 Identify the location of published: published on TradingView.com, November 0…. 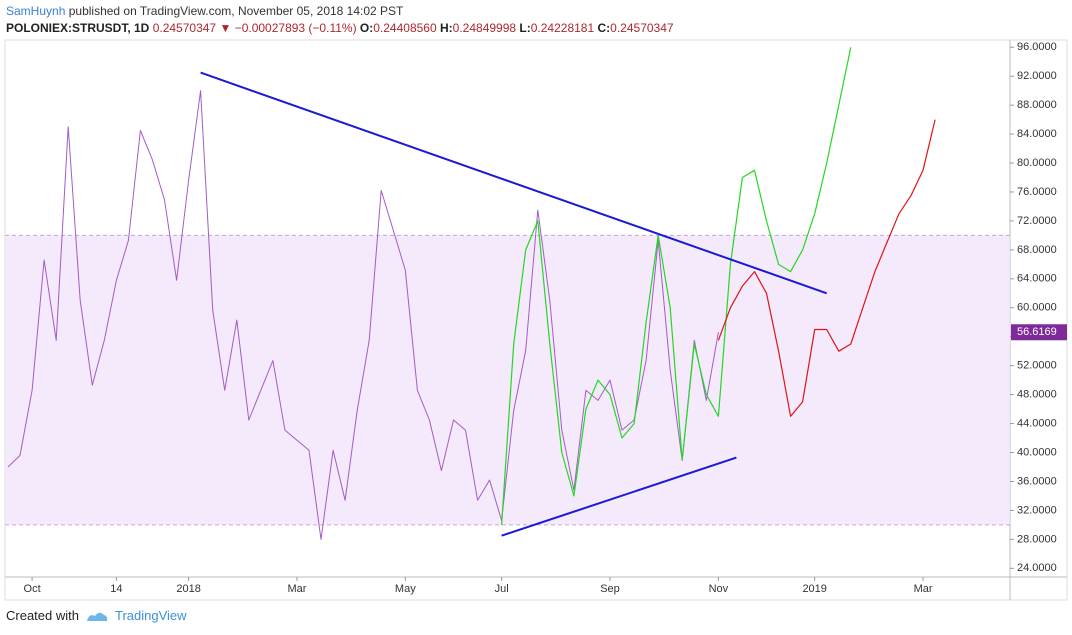
(236, 11).